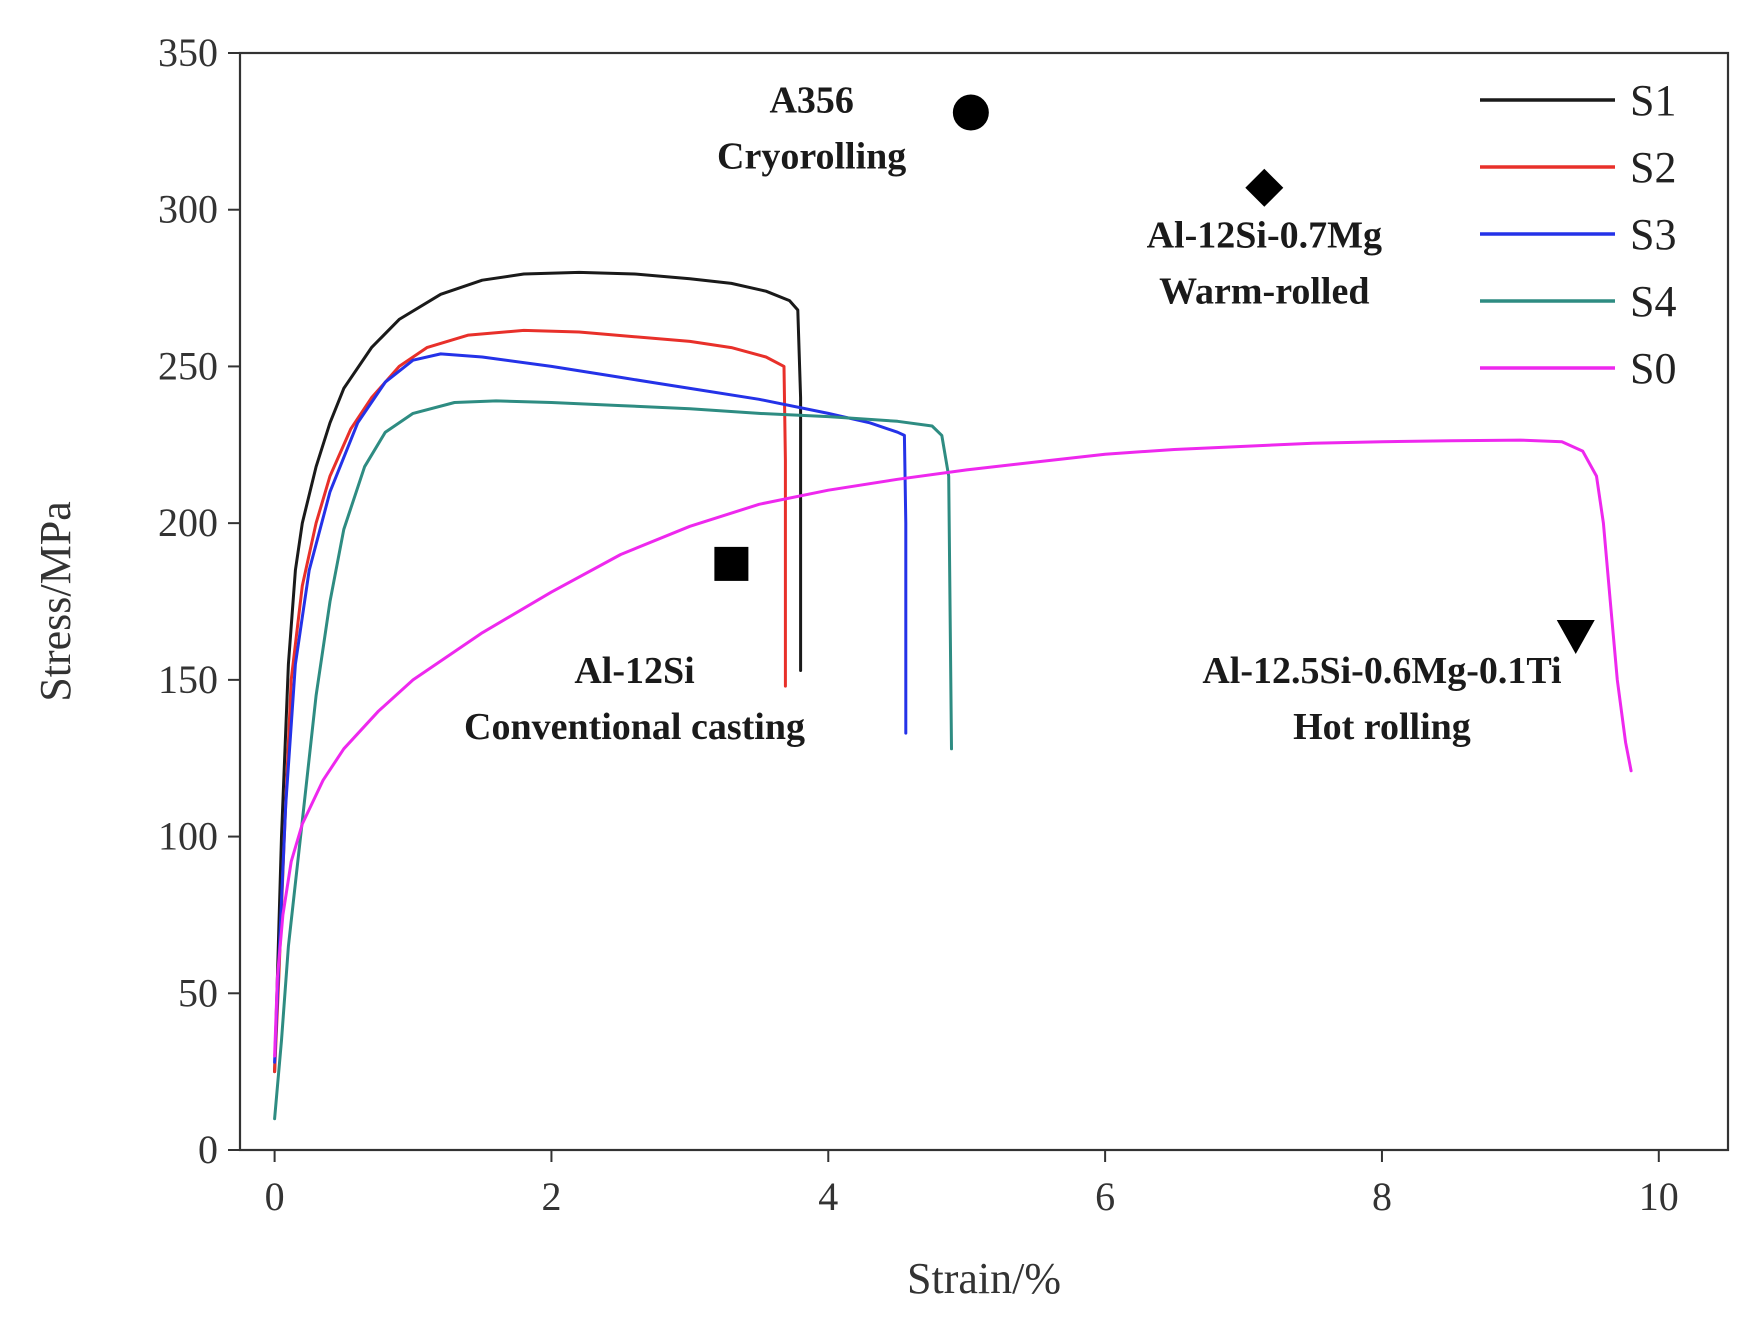 This screenshot has width=1749, height=1317. Describe the element at coordinates (731, 563) in the screenshot. I see `marker-square` at that location.